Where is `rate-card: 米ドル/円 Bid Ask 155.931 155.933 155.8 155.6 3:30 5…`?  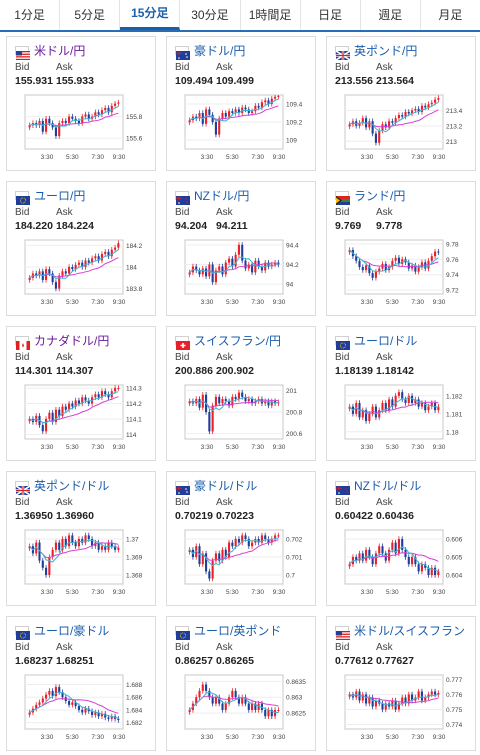 rate-card: 米ドル/円 Bid Ask 155.931 155.933 155.8 155.6 3:30 5… is located at coordinates (81, 103).